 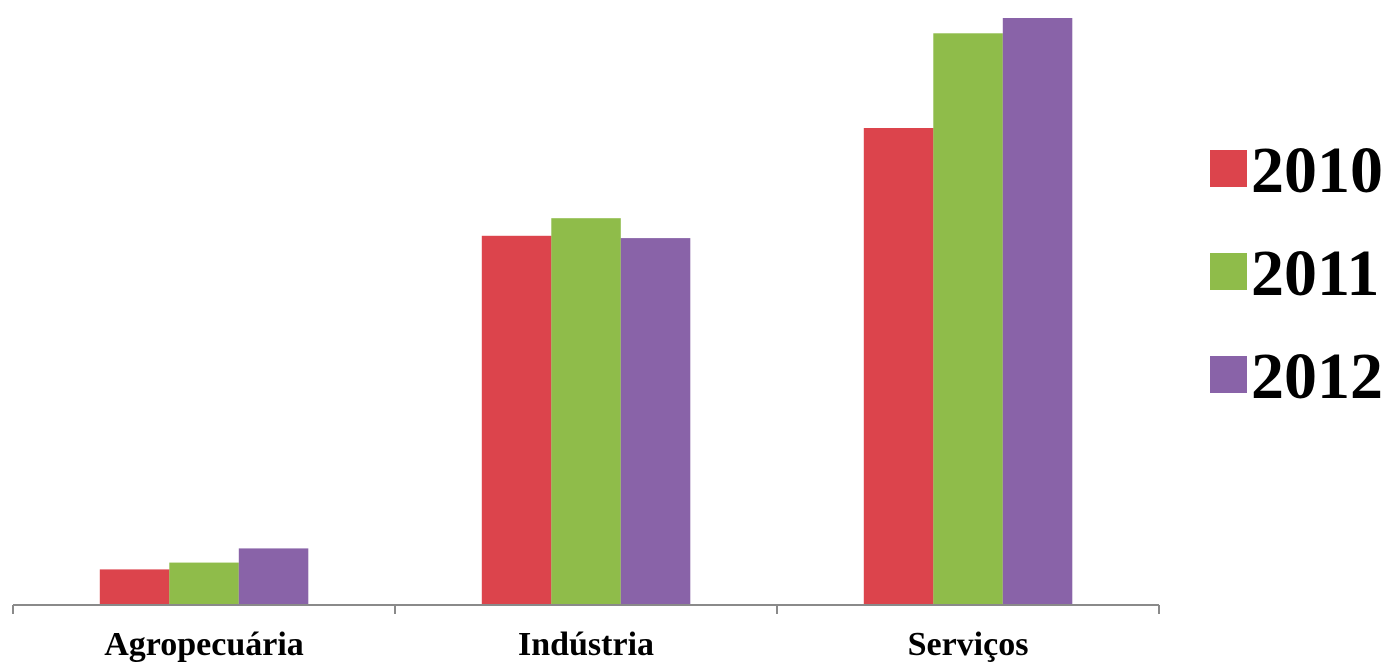 What do you see at coordinates (1228, 271) in the screenshot?
I see `legend-swatch-2011` at bounding box center [1228, 271].